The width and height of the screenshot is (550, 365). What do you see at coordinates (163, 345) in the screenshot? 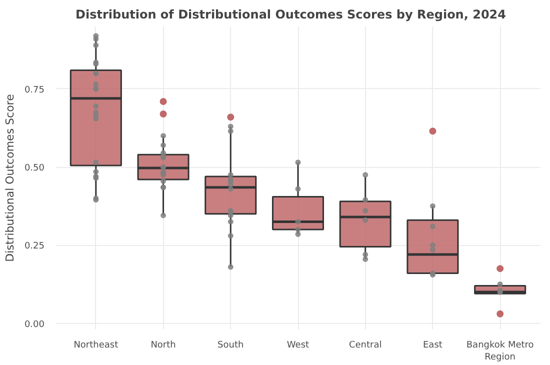
I see `x-tick-label: North` at bounding box center [163, 345].